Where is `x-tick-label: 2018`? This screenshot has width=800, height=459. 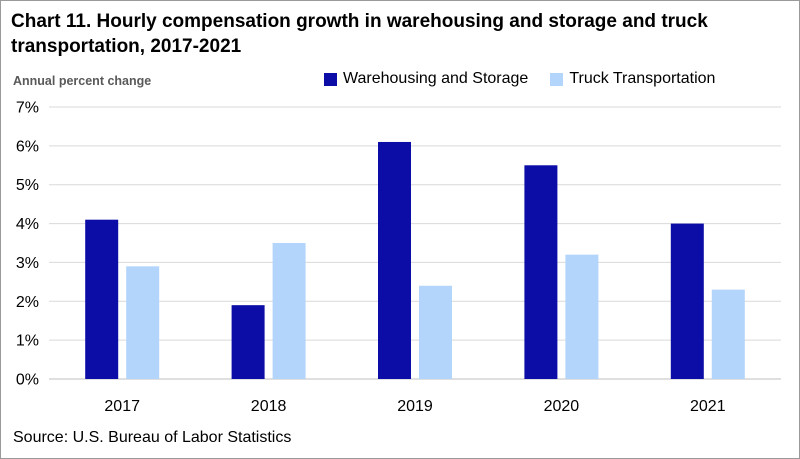 x-tick-label: 2018 is located at coordinates (269, 406).